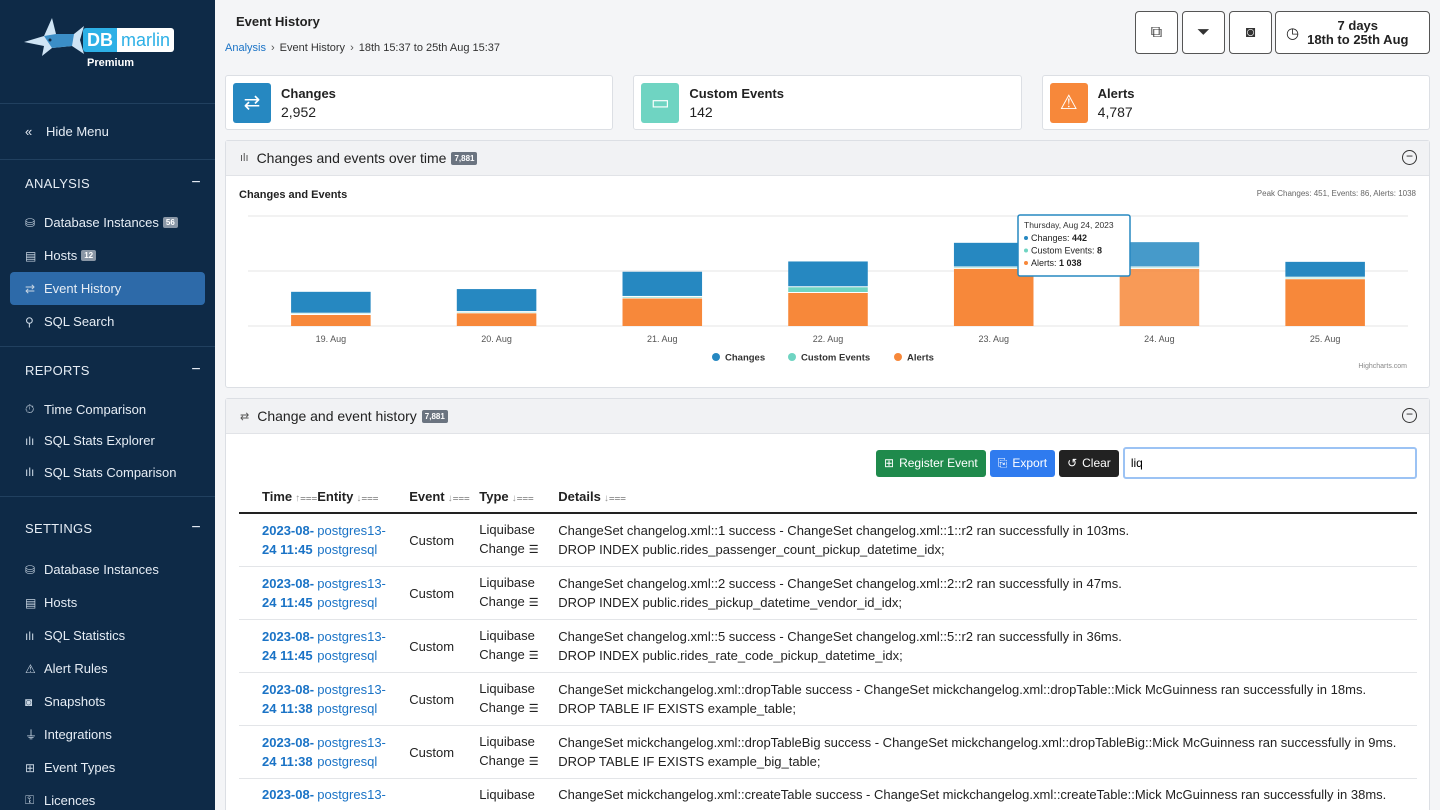 The width and height of the screenshot is (1440, 810). What do you see at coordinates (579, 496) in the screenshot?
I see `column-label: Details` at bounding box center [579, 496].